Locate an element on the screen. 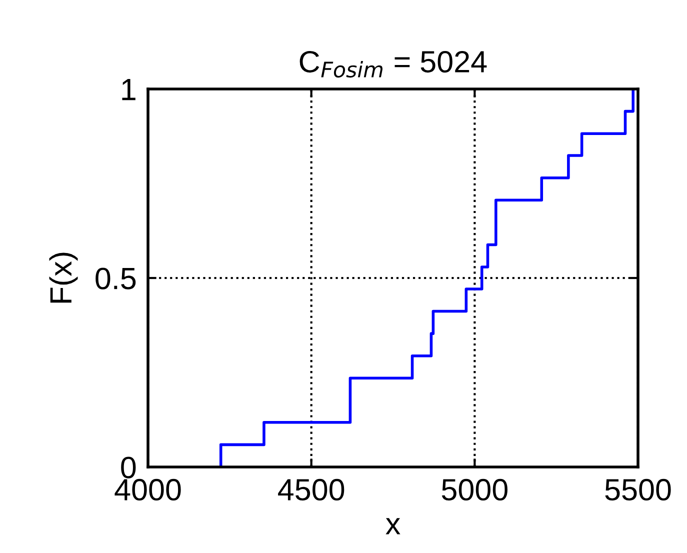 The width and height of the screenshot is (687, 553). x-tick-label: 4500 is located at coordinates (311, 489).